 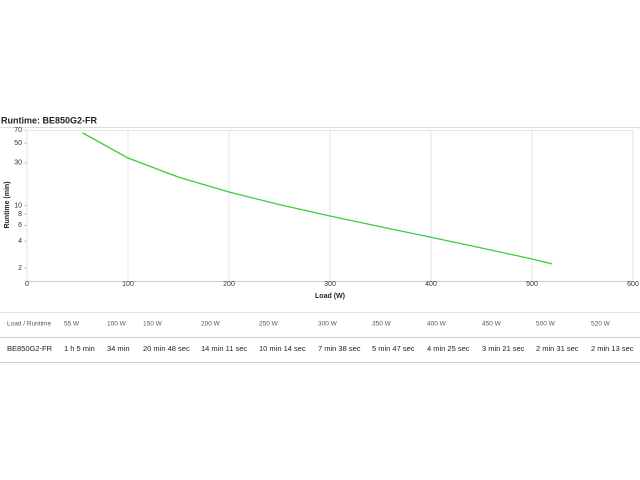 What do you see at coordinates (612, 348) in the screenshot?
I see `table-cell: 2 min 13 sec` at bounding box center [612, 348].